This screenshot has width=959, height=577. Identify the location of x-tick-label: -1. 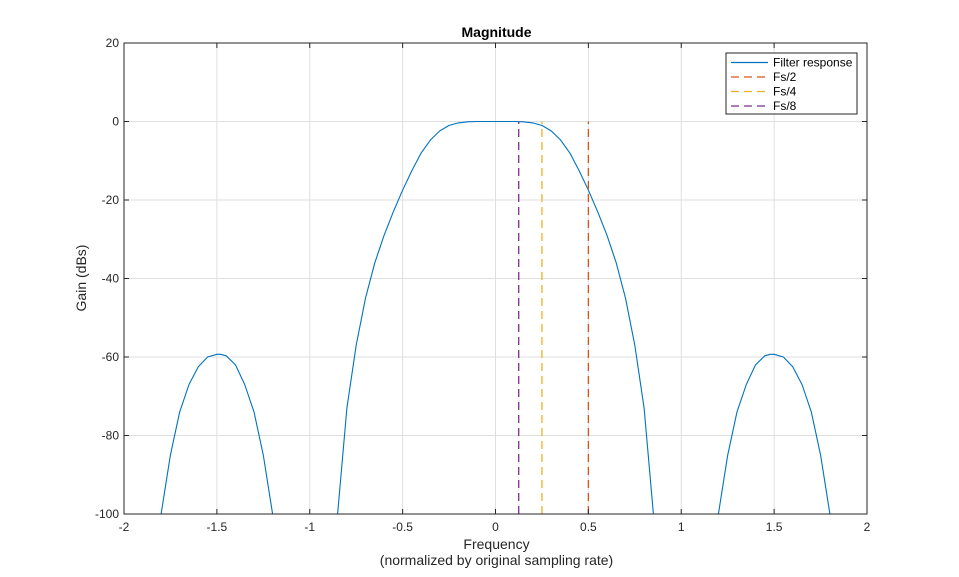
(309, 527).